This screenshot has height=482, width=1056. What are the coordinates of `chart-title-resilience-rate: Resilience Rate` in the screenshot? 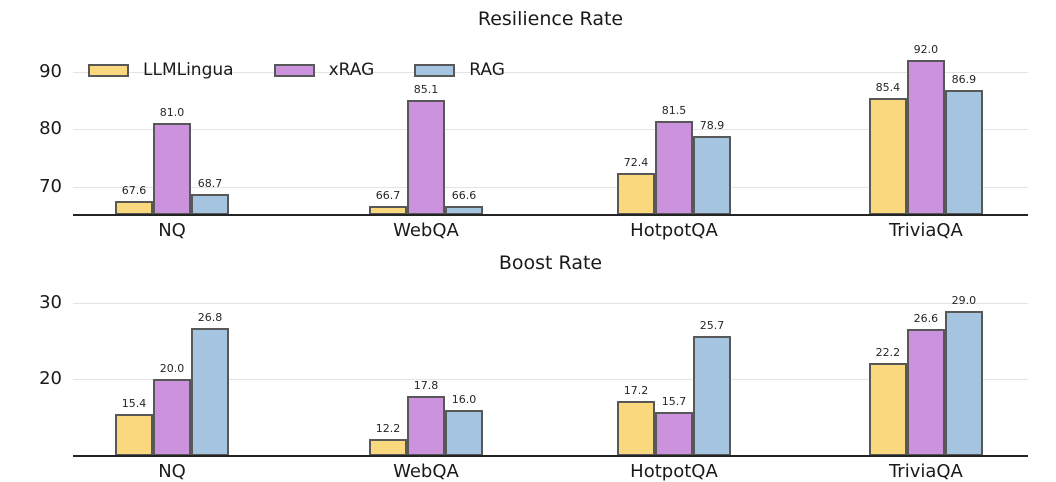 It's located at (550, 19).